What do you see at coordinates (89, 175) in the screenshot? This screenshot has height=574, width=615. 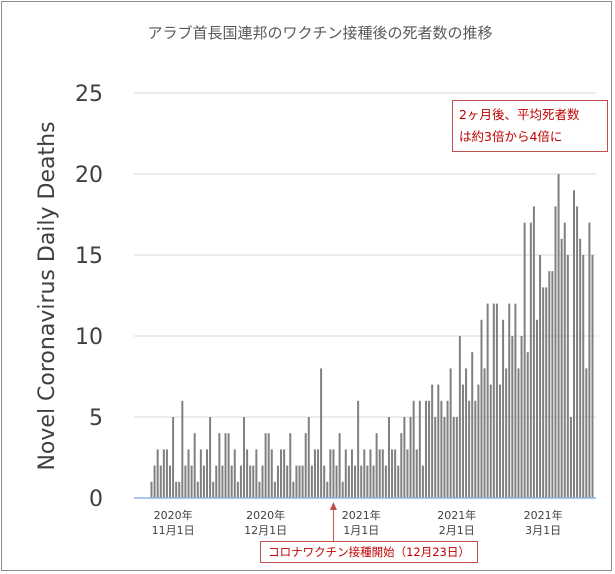 I see `y-tick-label: 20` at bounding box center [89, 175].